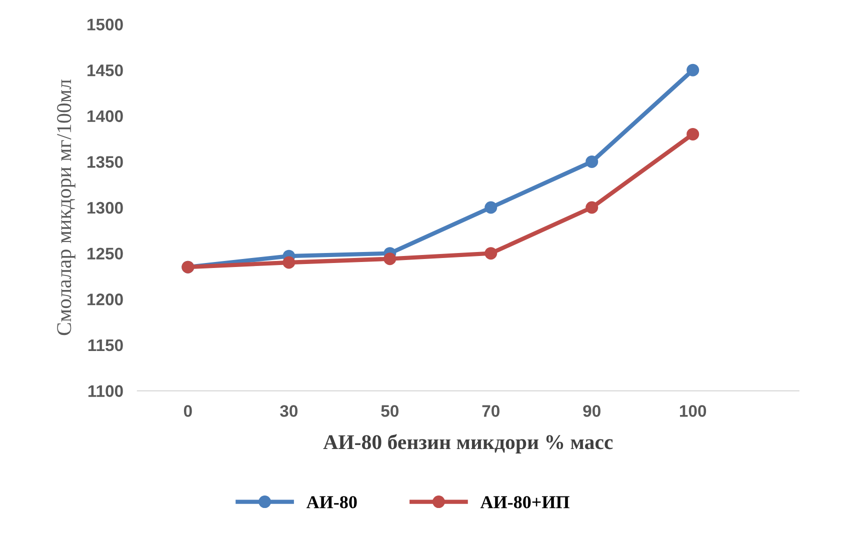  What do you see at coordinates (105, 116) in the screenshot?
I see `y-tick-label: 1400` at bounding box center [105, 116].